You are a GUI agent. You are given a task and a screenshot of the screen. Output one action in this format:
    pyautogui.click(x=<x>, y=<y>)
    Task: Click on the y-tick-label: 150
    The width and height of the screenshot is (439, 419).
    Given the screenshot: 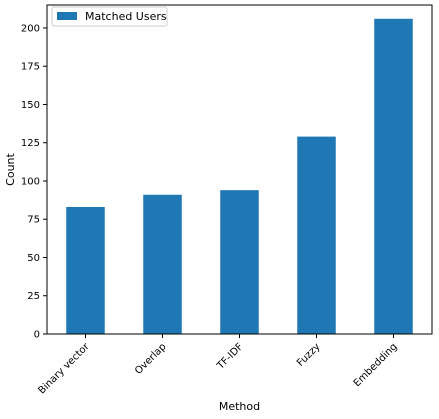 What is the action you would take?
    pyautogui.click(x=30, y=105)
    